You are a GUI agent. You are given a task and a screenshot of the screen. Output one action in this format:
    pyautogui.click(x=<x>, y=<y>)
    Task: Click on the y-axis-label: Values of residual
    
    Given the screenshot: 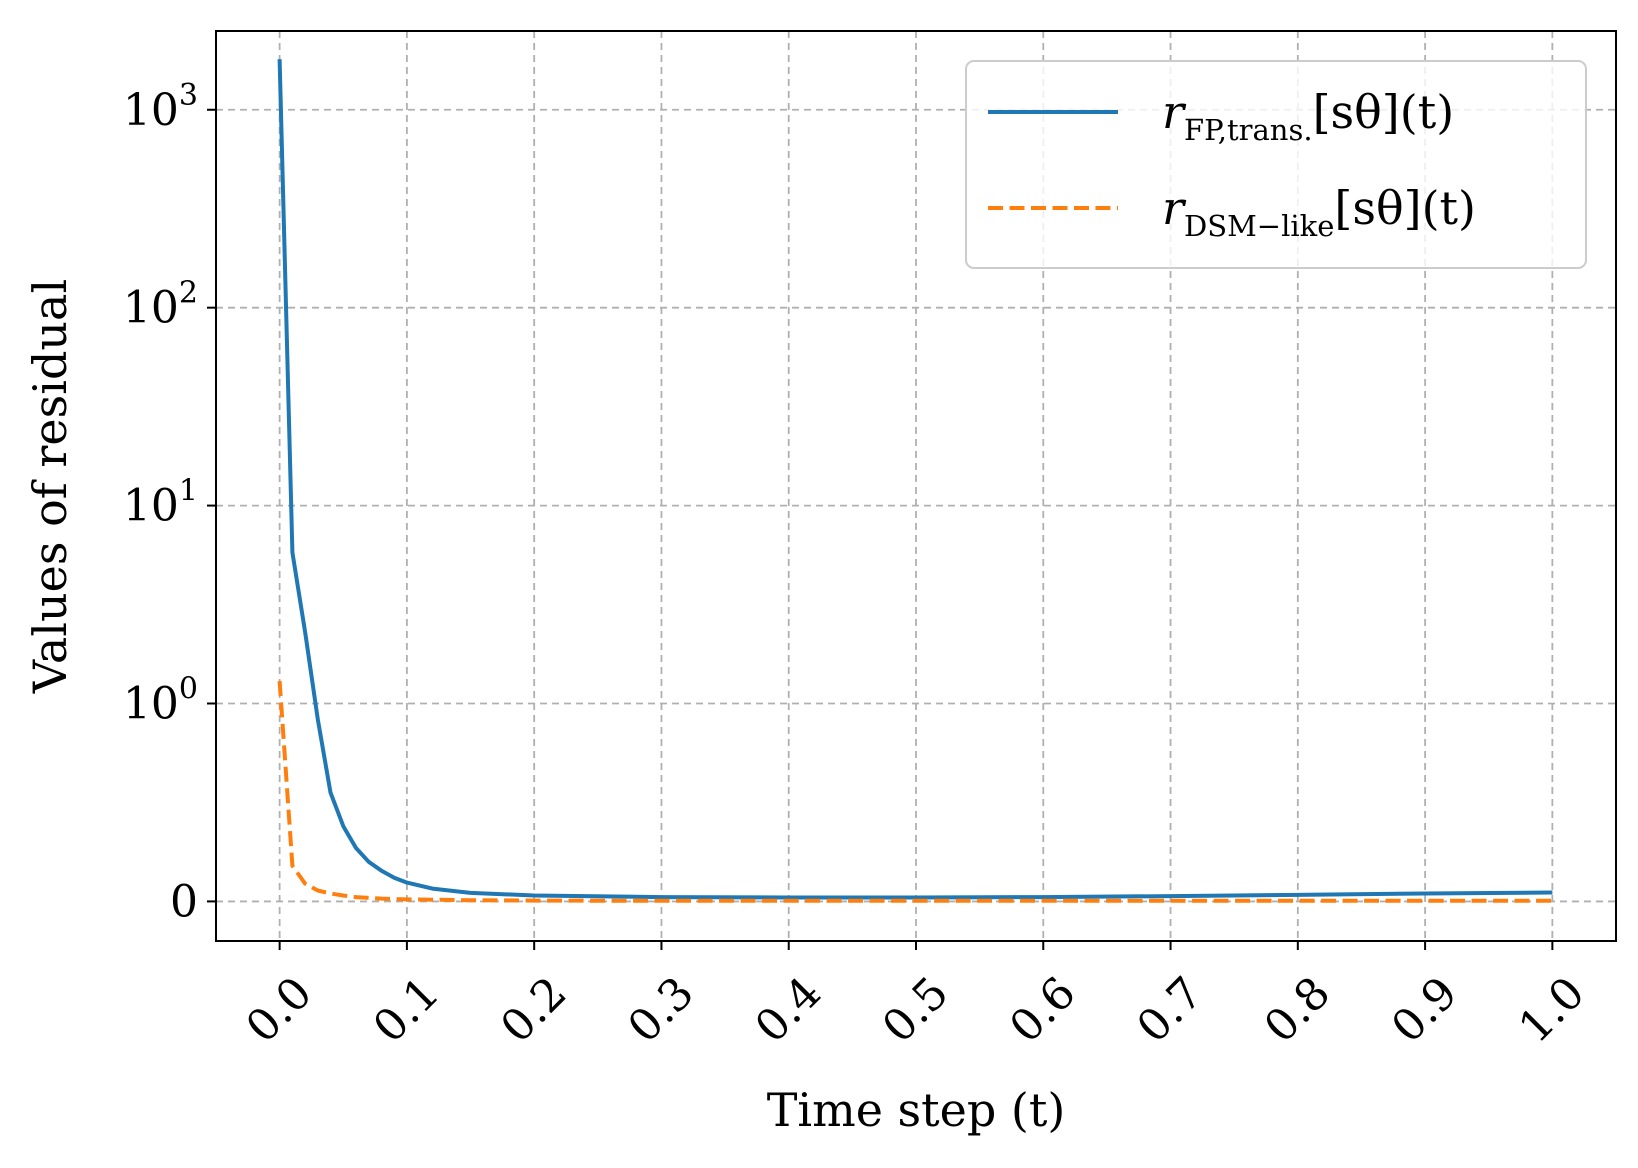 What is the action you would take?
    pyautogui.click(x=50, y=486)
    